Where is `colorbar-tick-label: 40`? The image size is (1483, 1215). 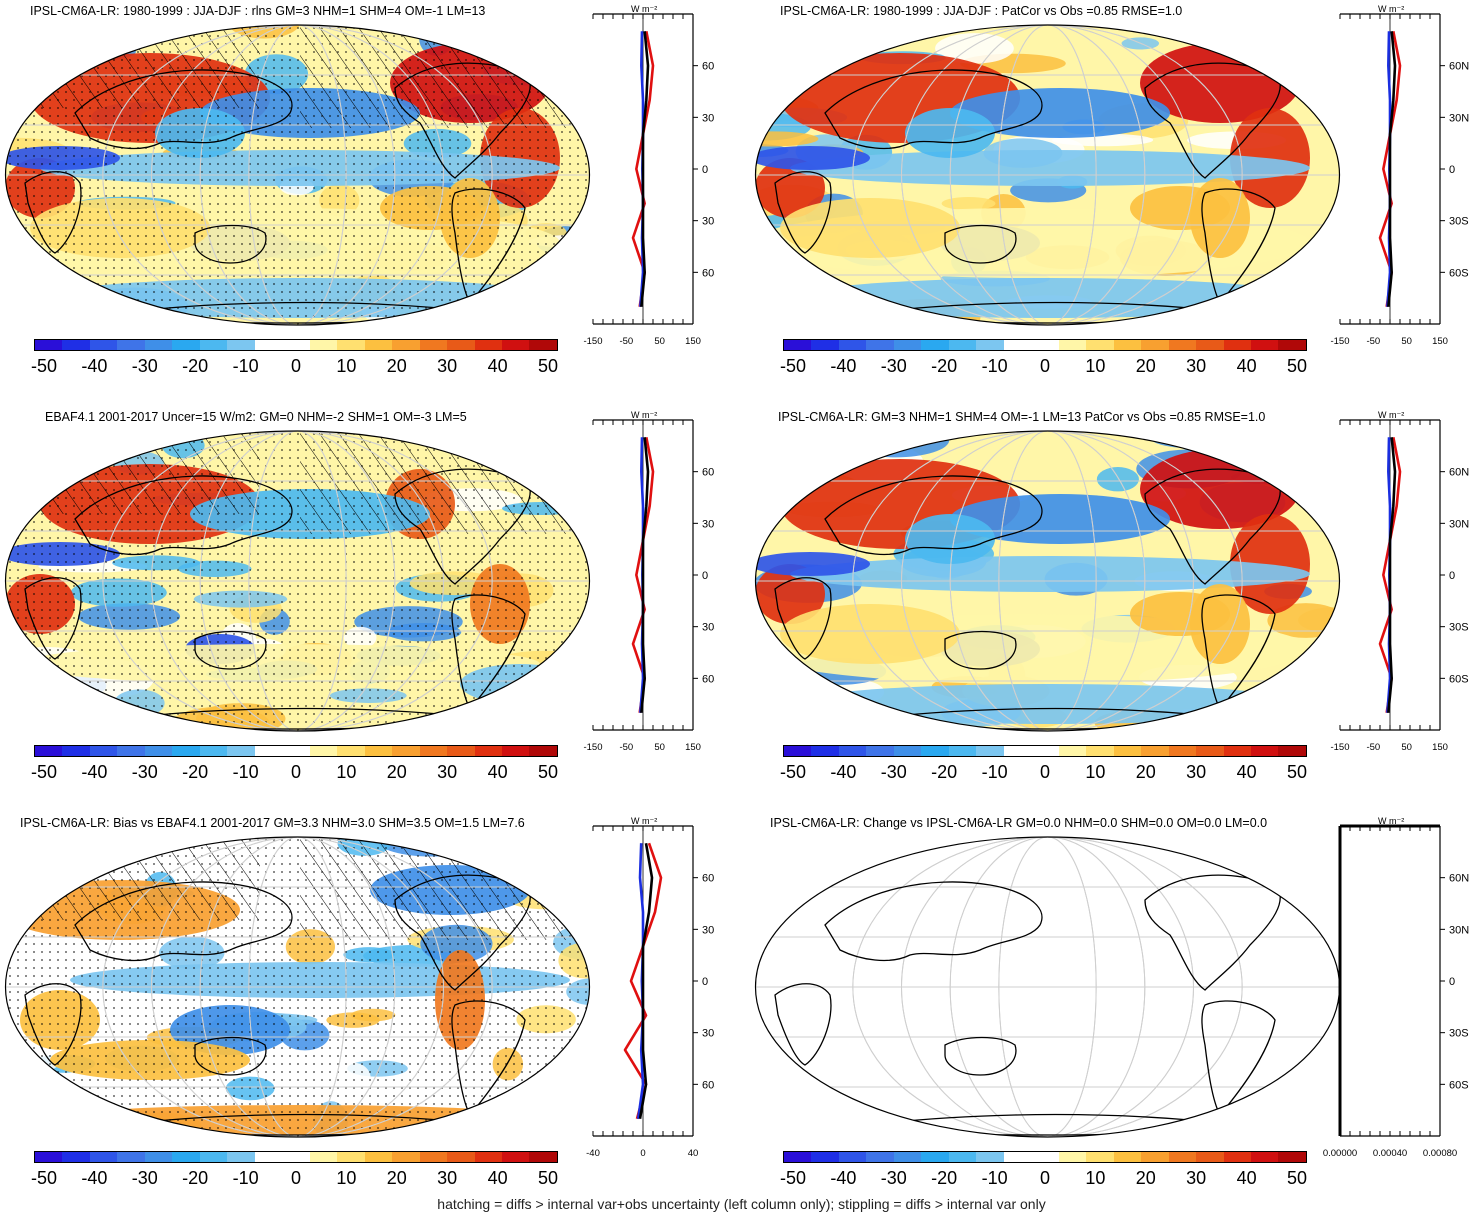
colorbar-tick-label: 40 is located at coordinates (1246, 772).